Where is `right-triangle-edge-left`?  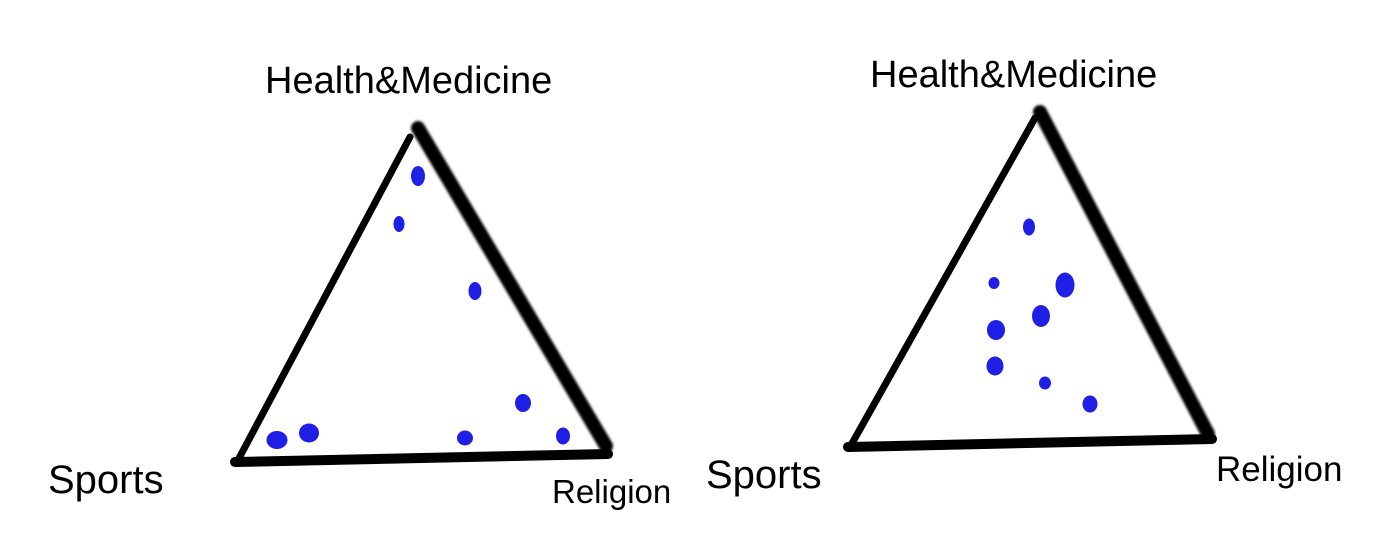
right-triangle-edge-left is located at coordinates (942, 282).